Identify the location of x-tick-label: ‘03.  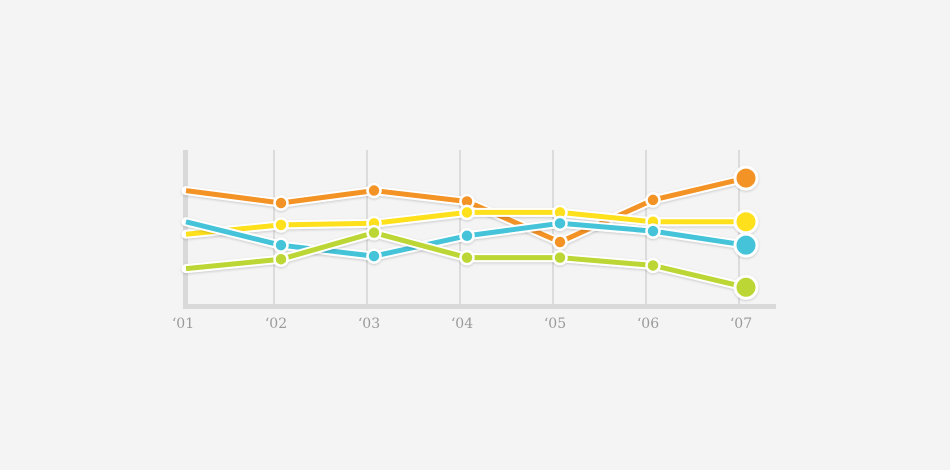
(369, 324).